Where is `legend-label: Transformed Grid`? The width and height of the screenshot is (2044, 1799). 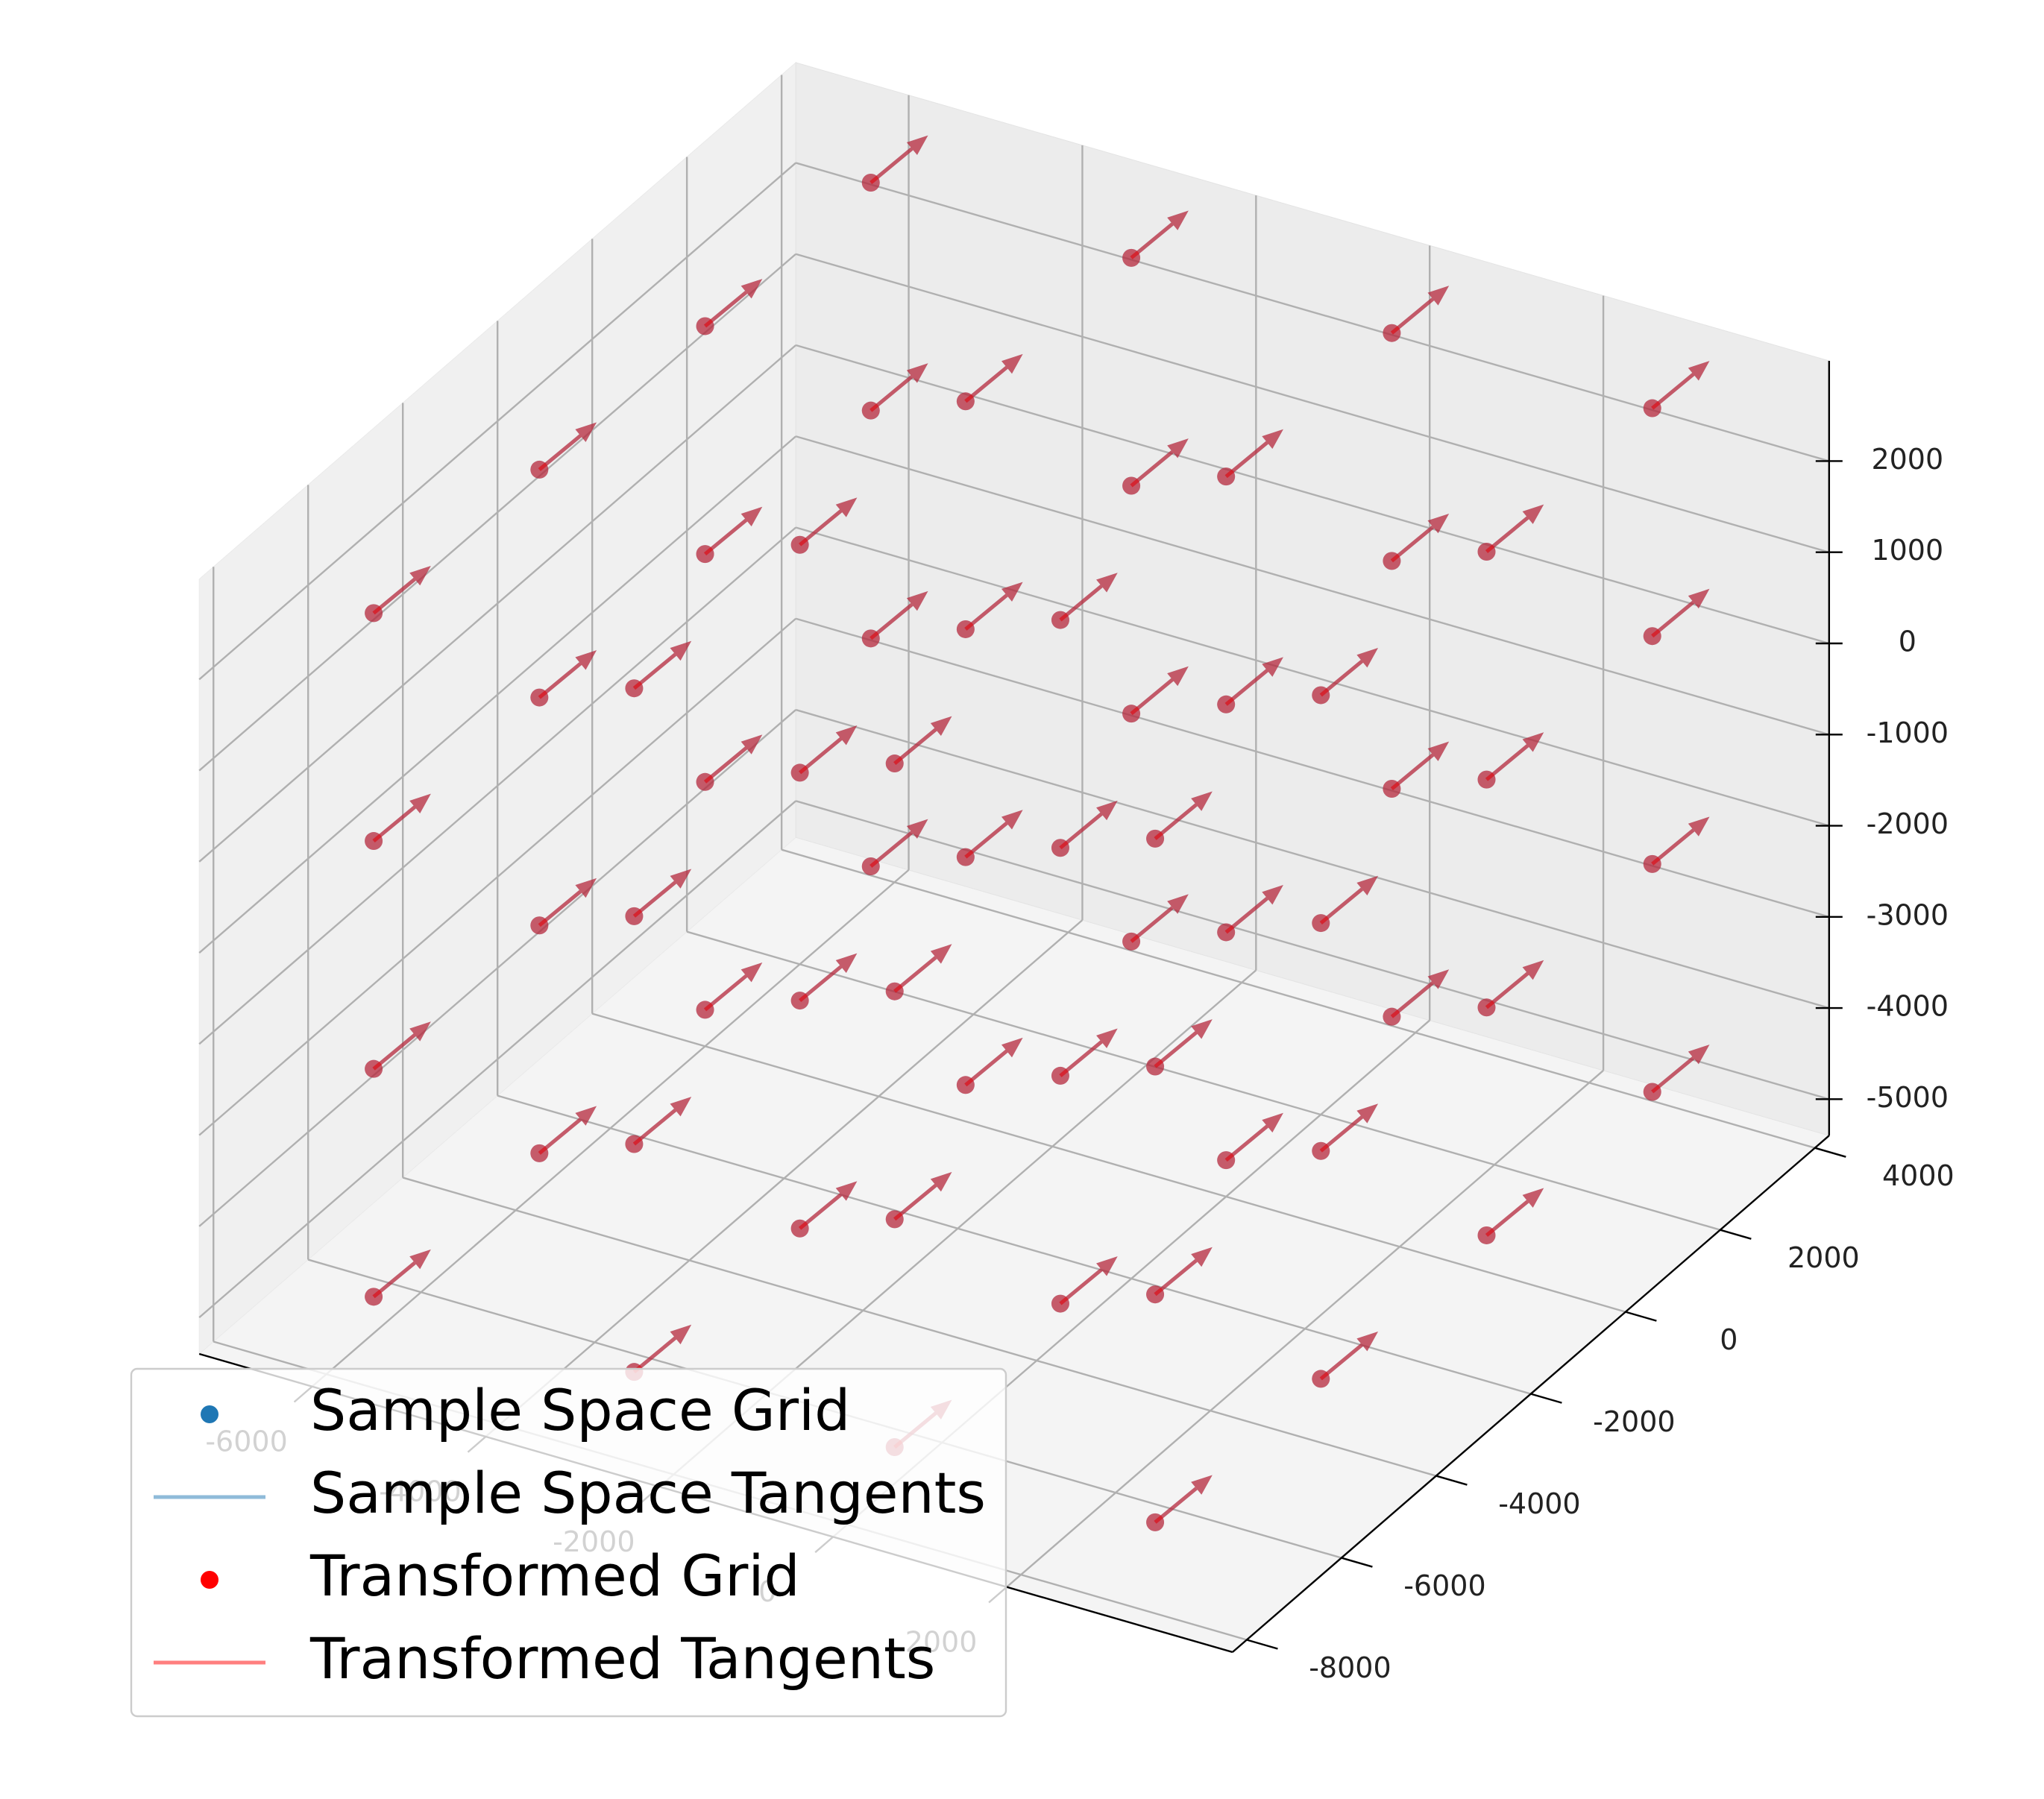
legend-label: Transformed Grid is located at coordinates (554, 1576).